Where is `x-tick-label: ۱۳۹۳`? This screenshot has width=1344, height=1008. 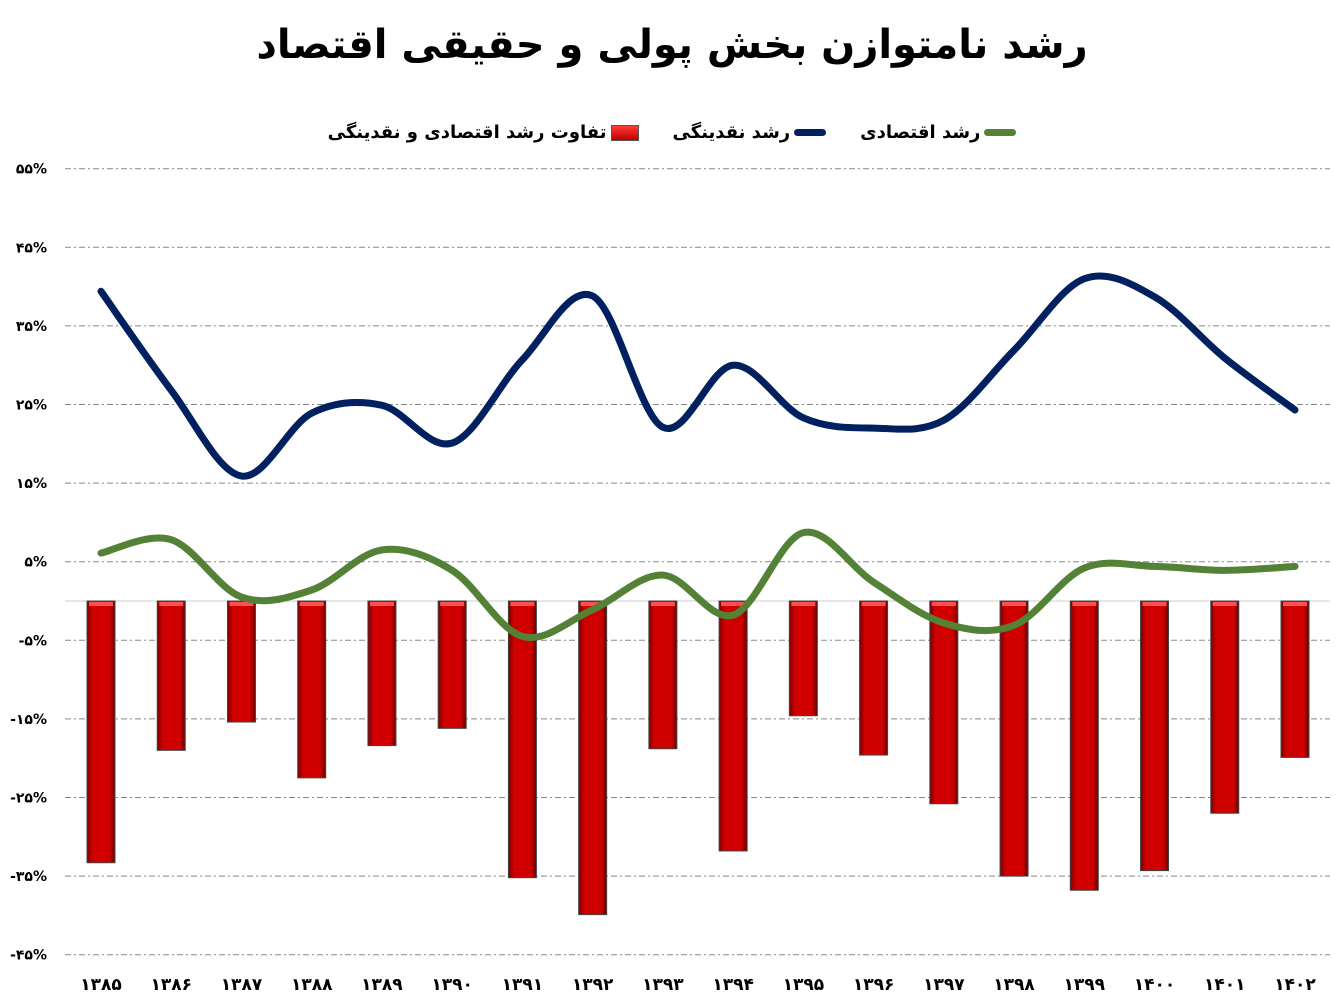
x-tick-label: ۱۳۹۳ is located at coordinates (663, 985).